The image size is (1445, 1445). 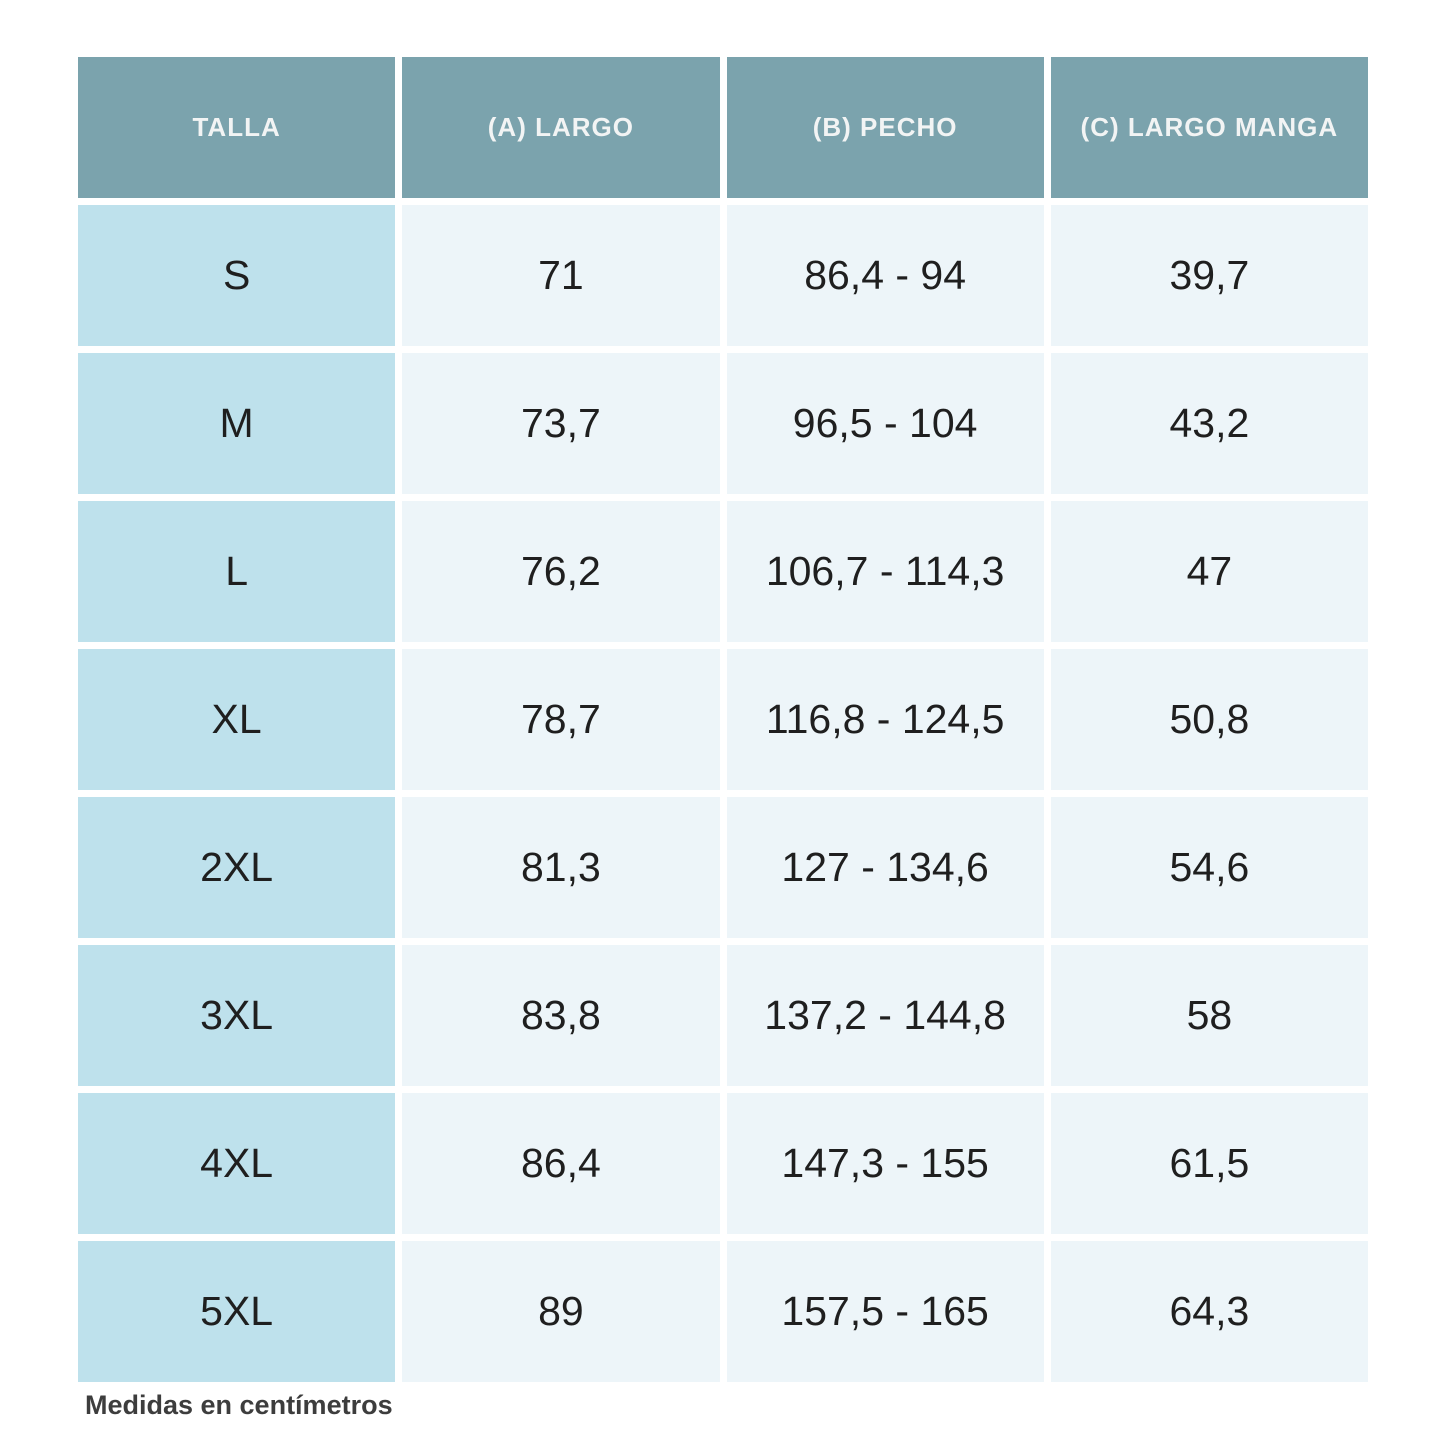 I want to click on pecho-cell: 106,7 - 114,3, so click(x=885, y=571).